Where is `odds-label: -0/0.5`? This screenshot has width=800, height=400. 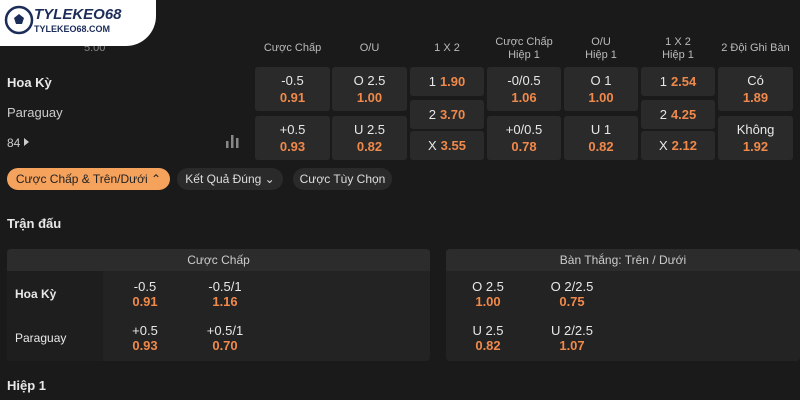 odds-label: -0/0.5 is located at coordinates (524, 80).